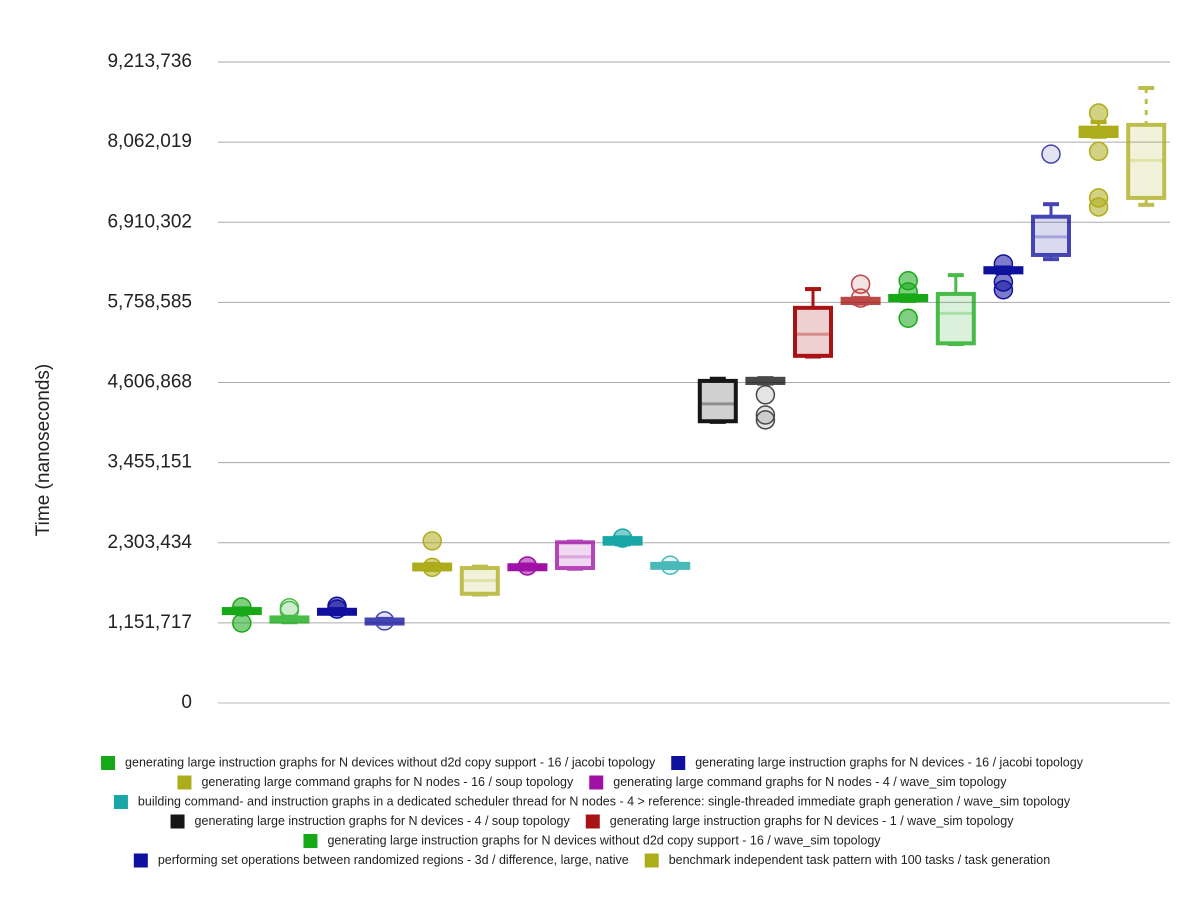 The image size is (1200, 900). I want to click on y-axis-label: Time (nanoseconds), so click(43, 450).